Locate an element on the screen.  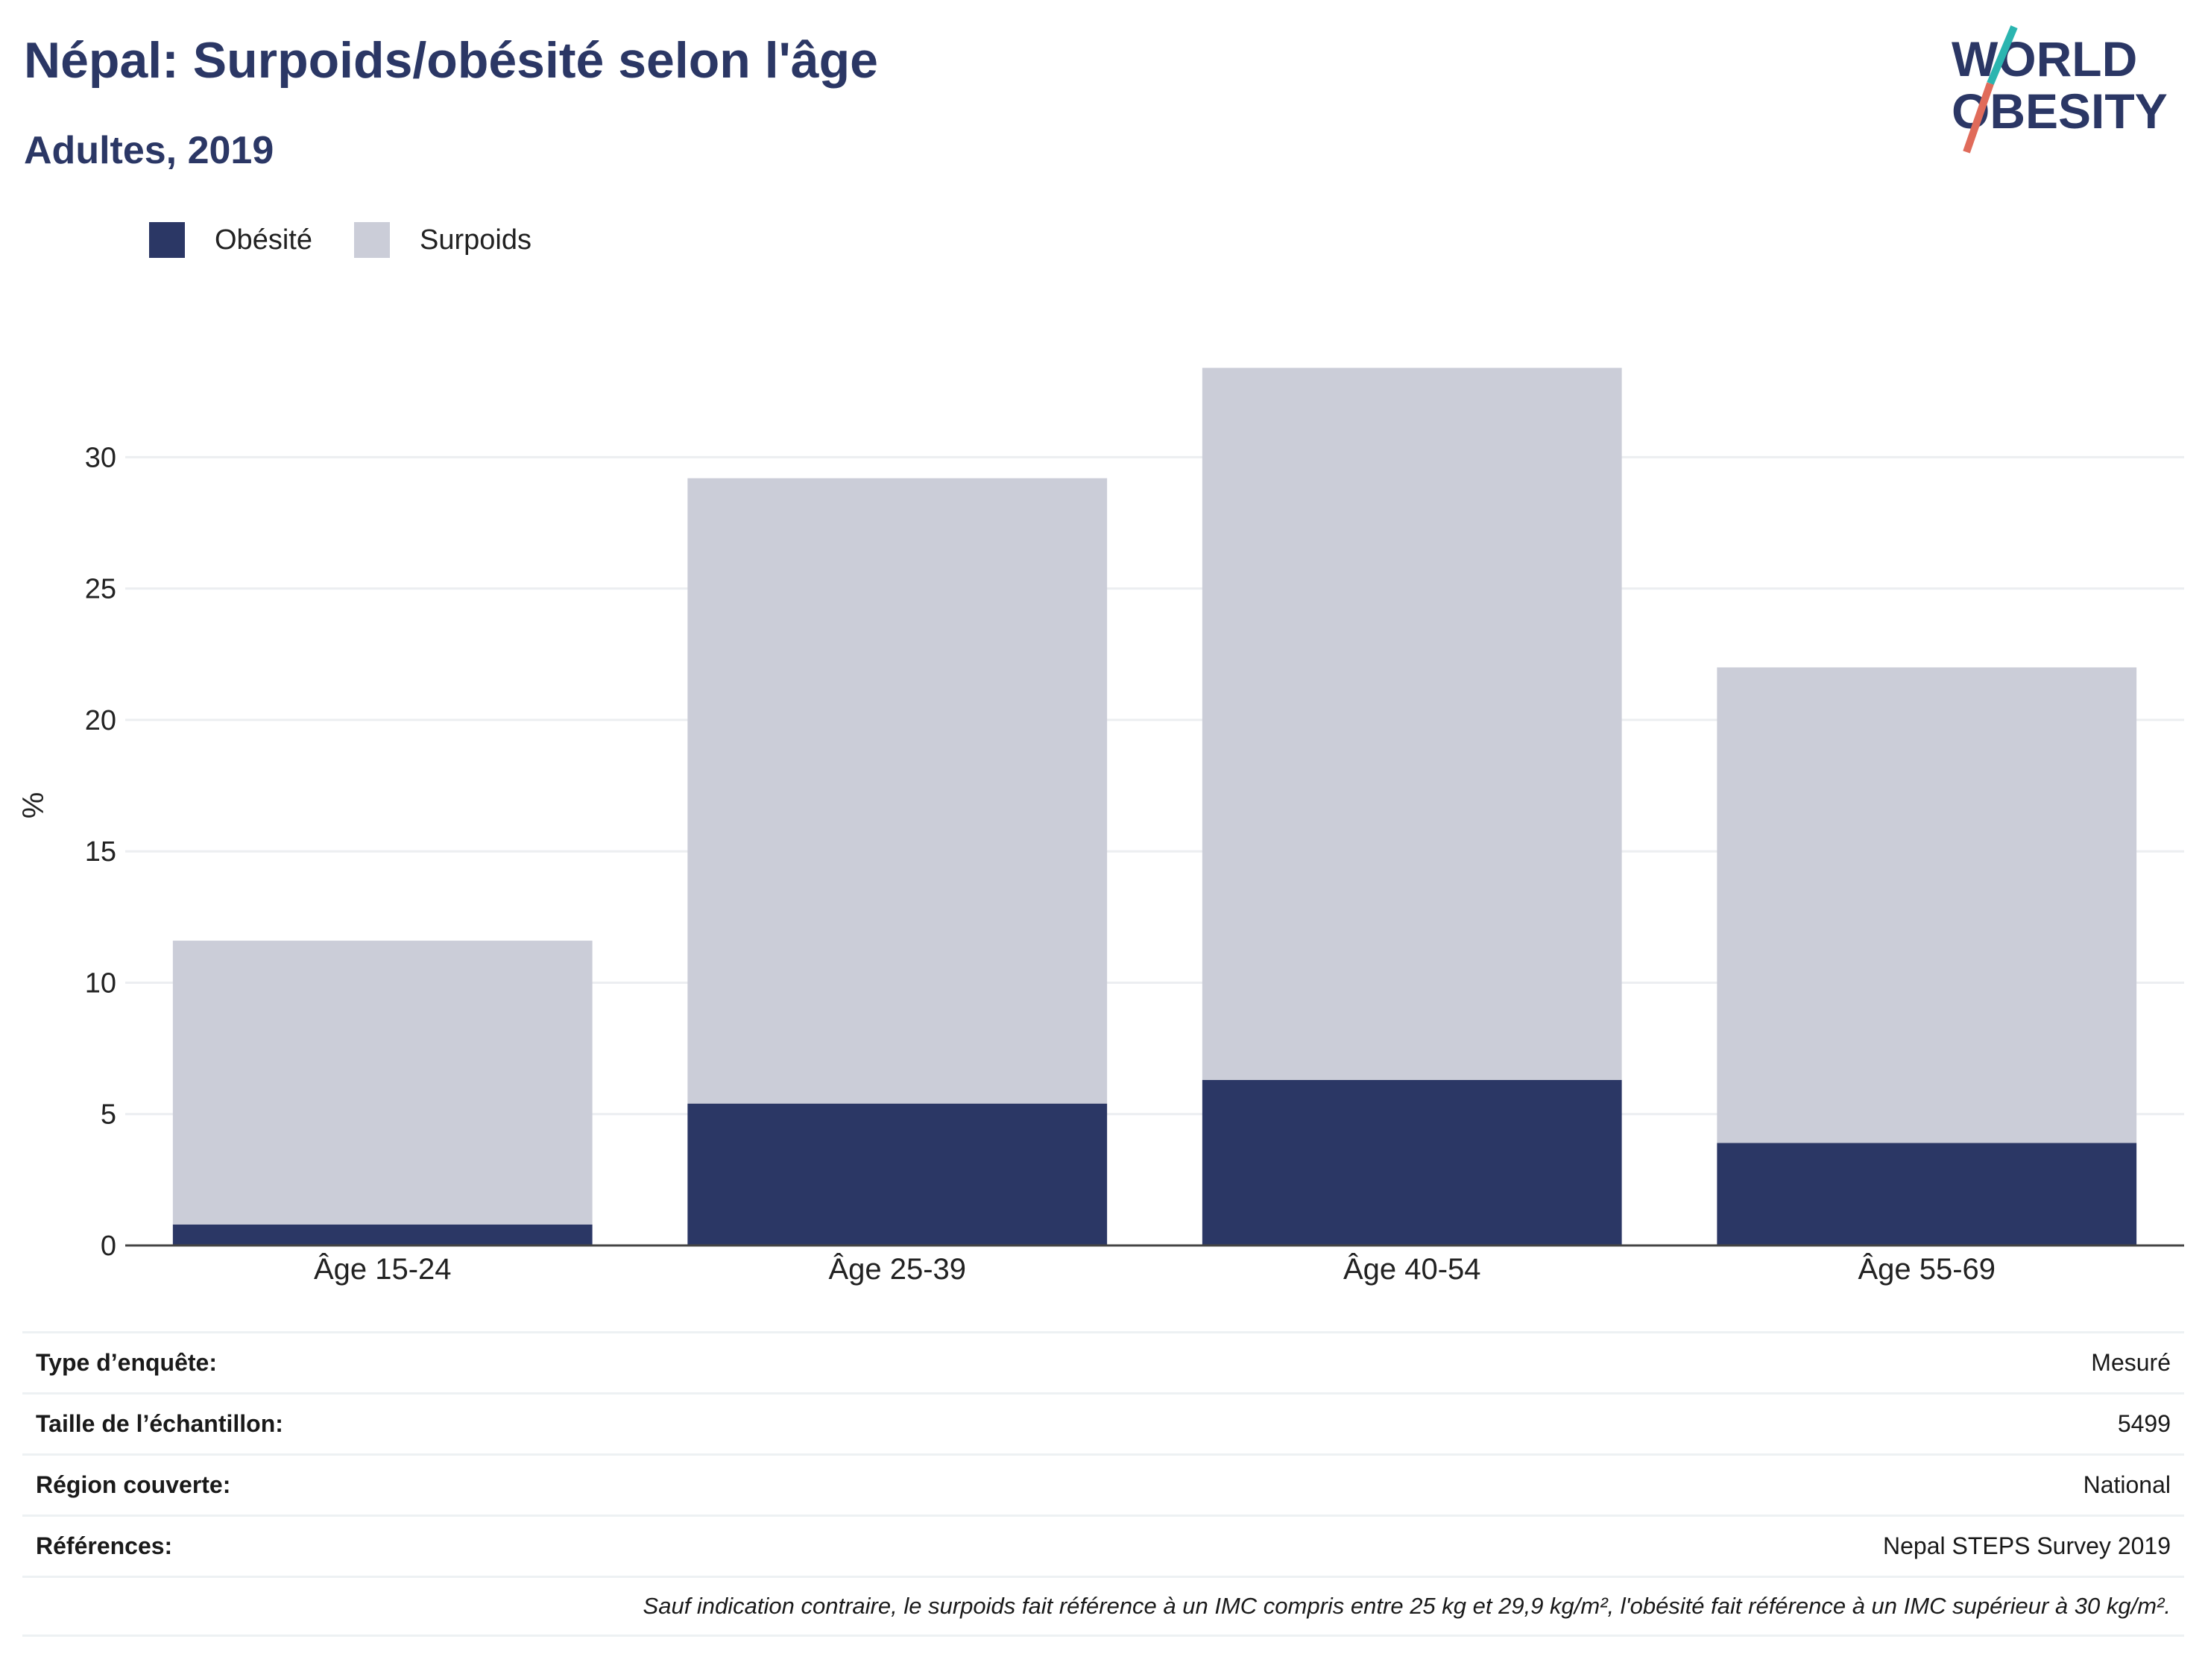
y-axis-ticks: 0 5 10 15 20 25 30 is located at coordinates (100, 852).